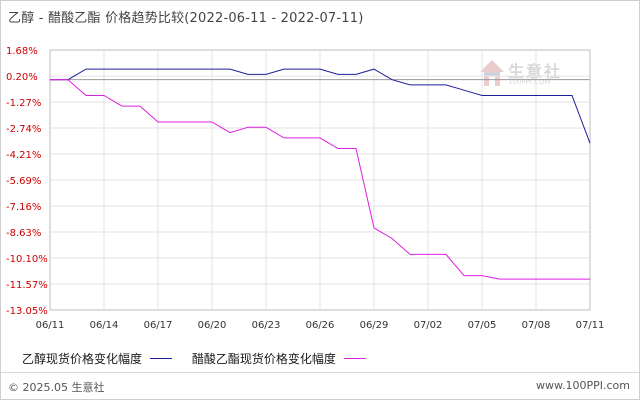 The image size is (640, 400). I want to click on y-tick-label: -11.57%, so click(27, 285).